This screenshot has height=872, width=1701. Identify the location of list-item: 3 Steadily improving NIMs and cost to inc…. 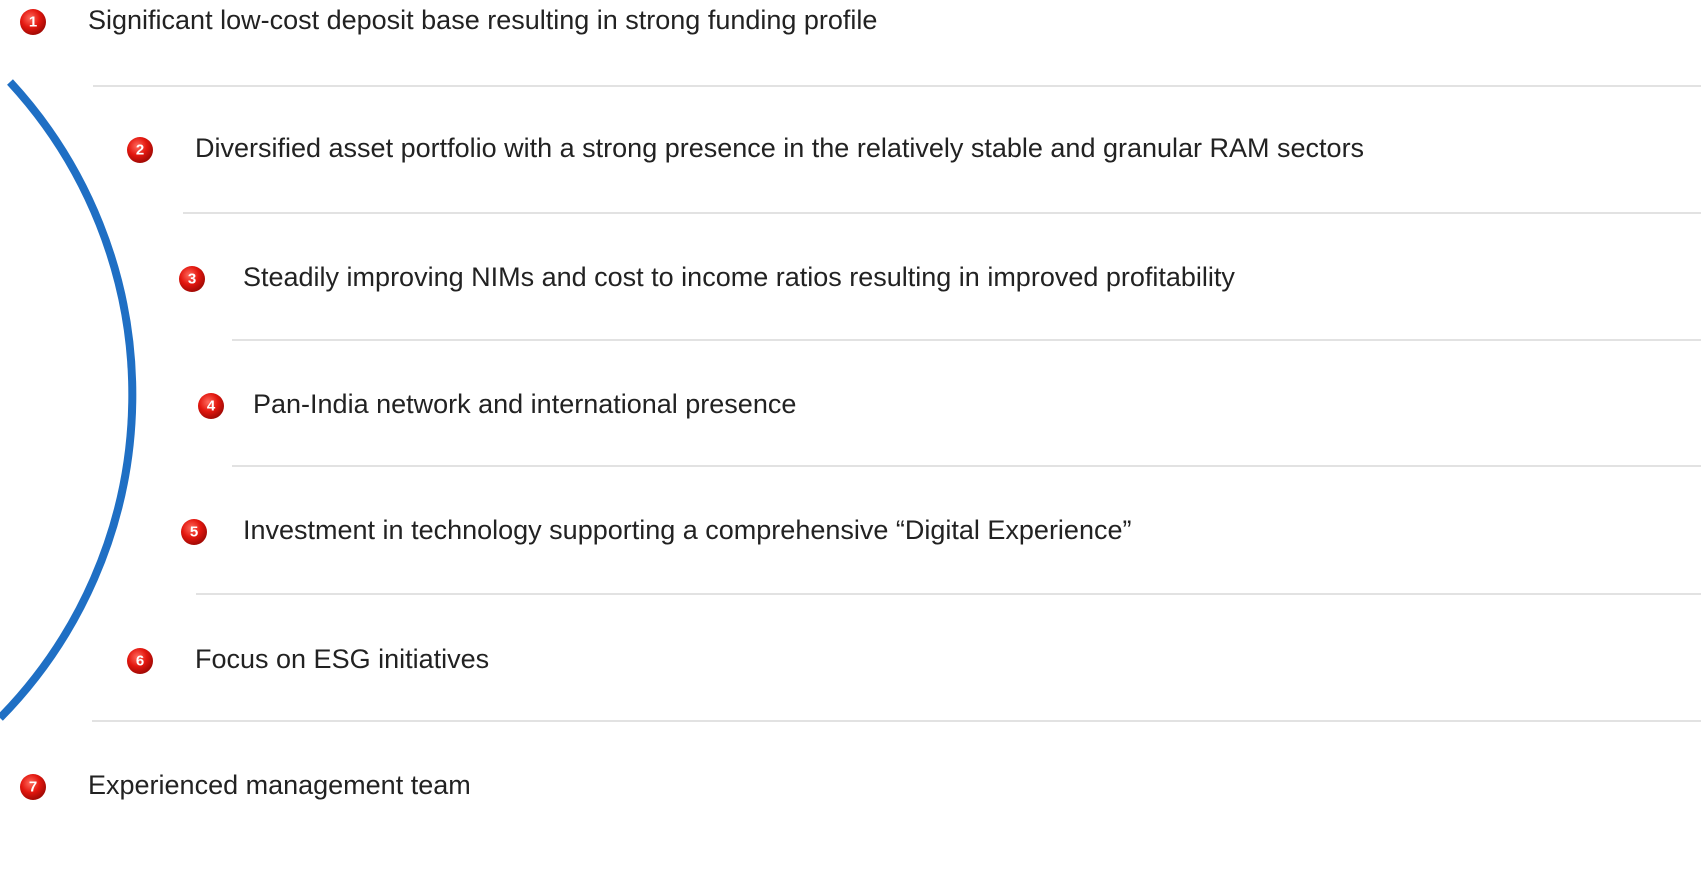
(707, 277).